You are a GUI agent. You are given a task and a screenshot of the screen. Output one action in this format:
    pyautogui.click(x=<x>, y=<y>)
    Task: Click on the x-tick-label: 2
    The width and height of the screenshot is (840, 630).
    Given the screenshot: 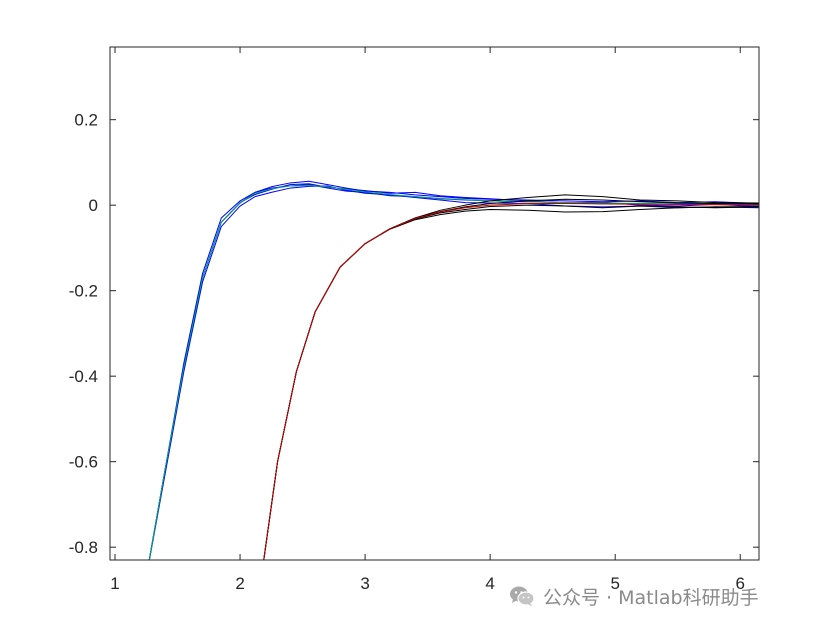 What is the action you would take?
    pyautogui.click(x=239, y=583)
    